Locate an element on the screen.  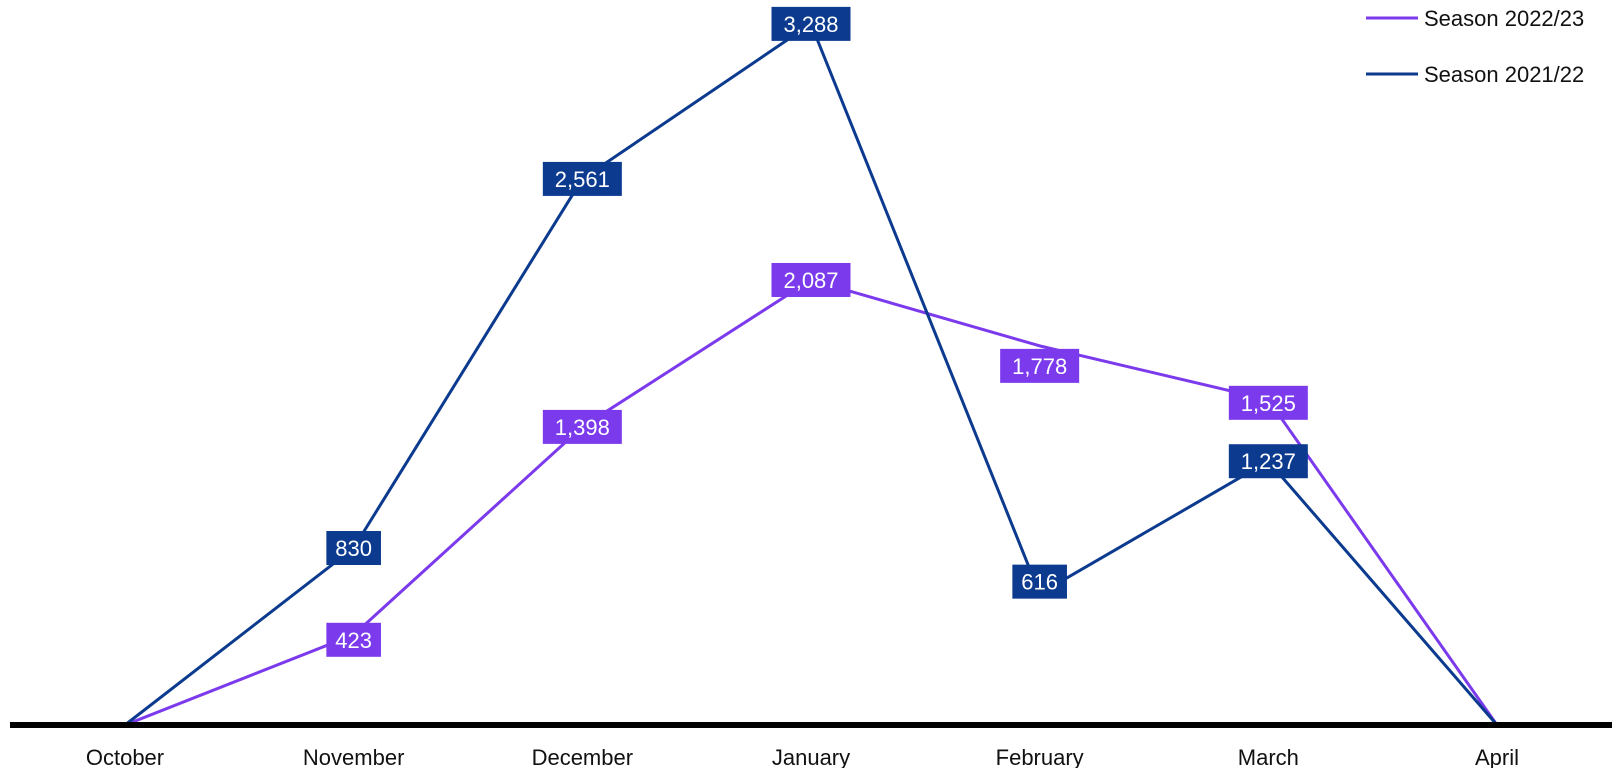
x-tick-label-october: October is located at coordinates (125, 756).